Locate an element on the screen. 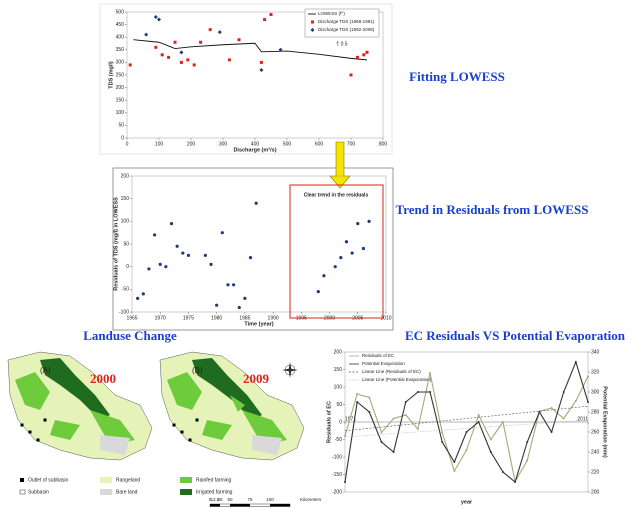 The image size is (633, 509). map-year: 2009 is located at coordinates (256, 378).